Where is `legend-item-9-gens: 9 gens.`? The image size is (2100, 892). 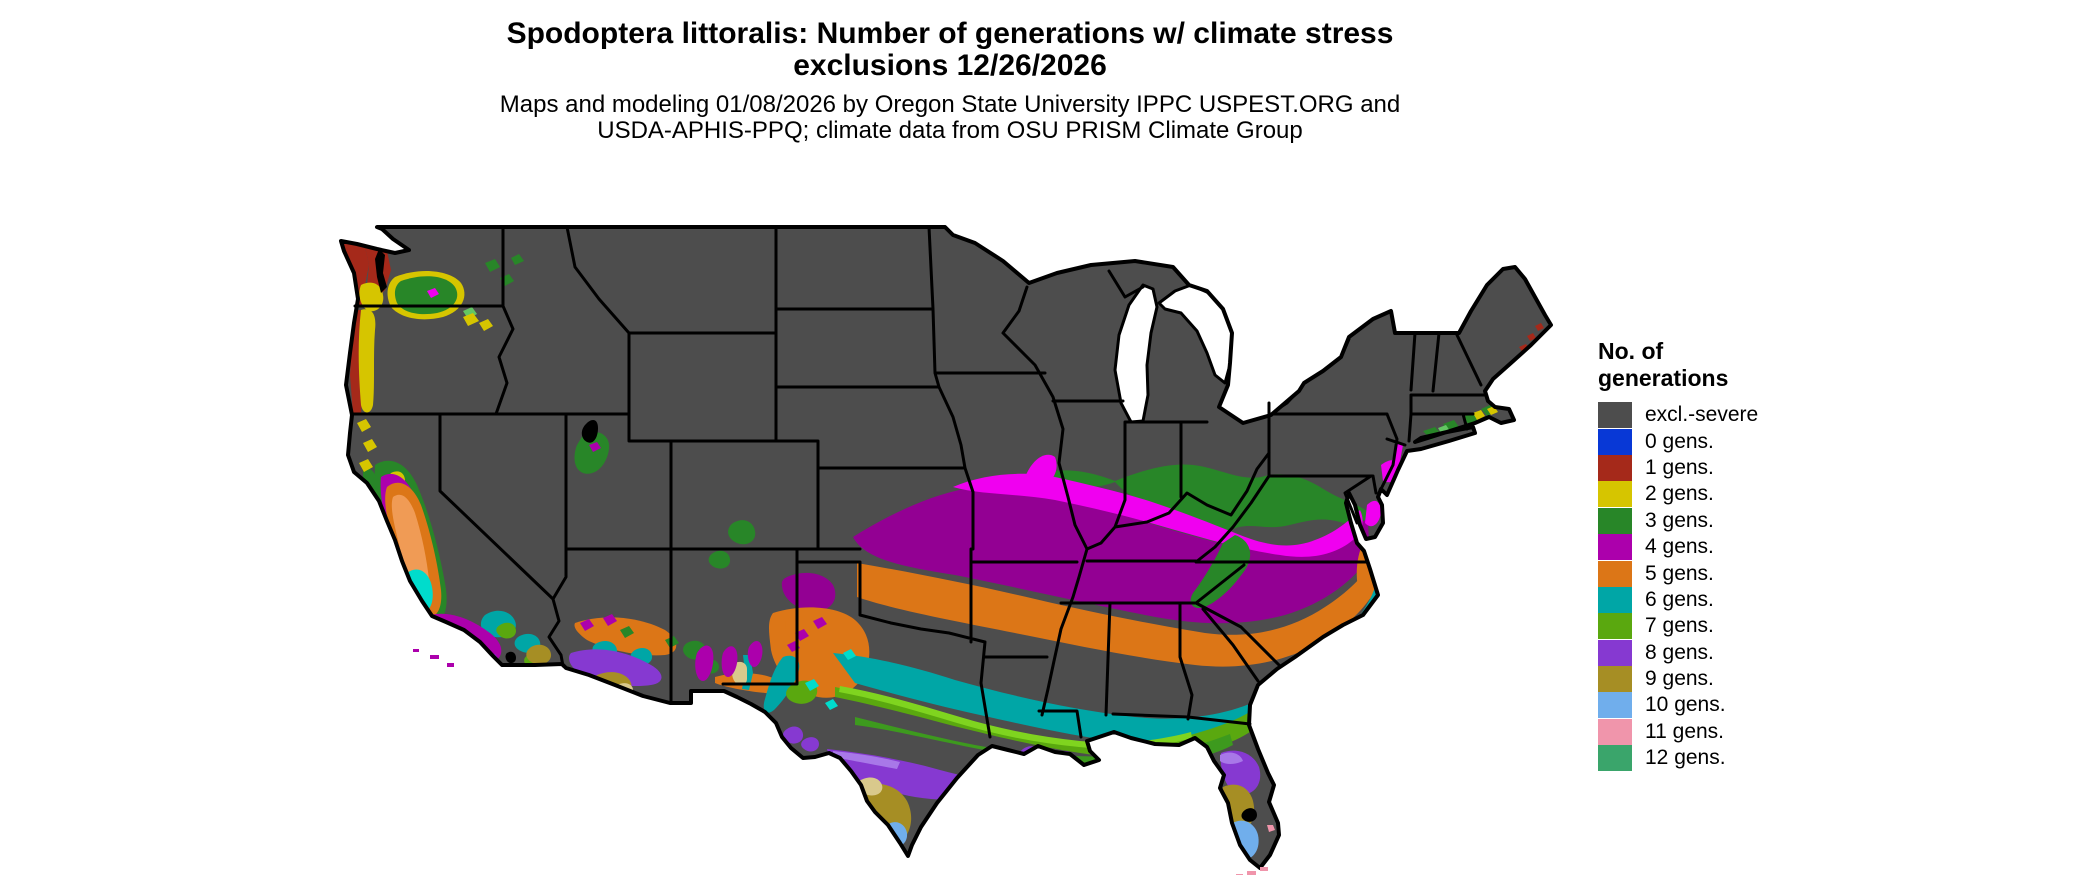 legend-item-9-gens: 9 gens. is located at coordinates (1713, 679).